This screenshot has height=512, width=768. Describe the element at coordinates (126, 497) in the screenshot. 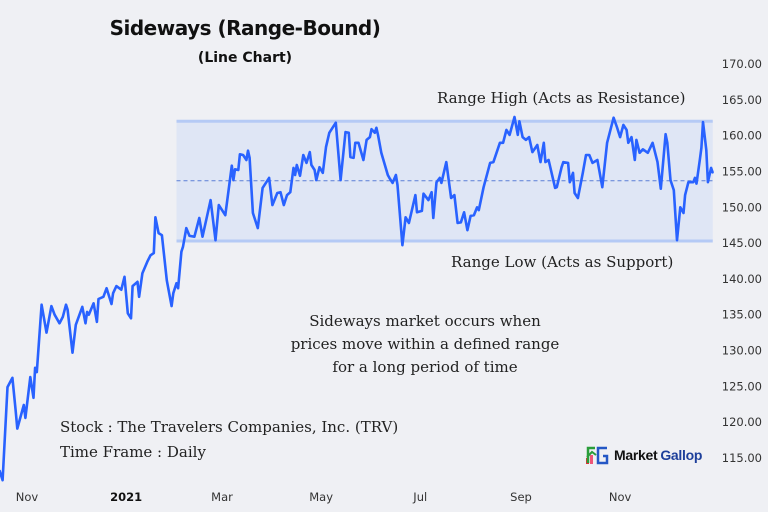

I see `x-tick-label: 2021` at that location.